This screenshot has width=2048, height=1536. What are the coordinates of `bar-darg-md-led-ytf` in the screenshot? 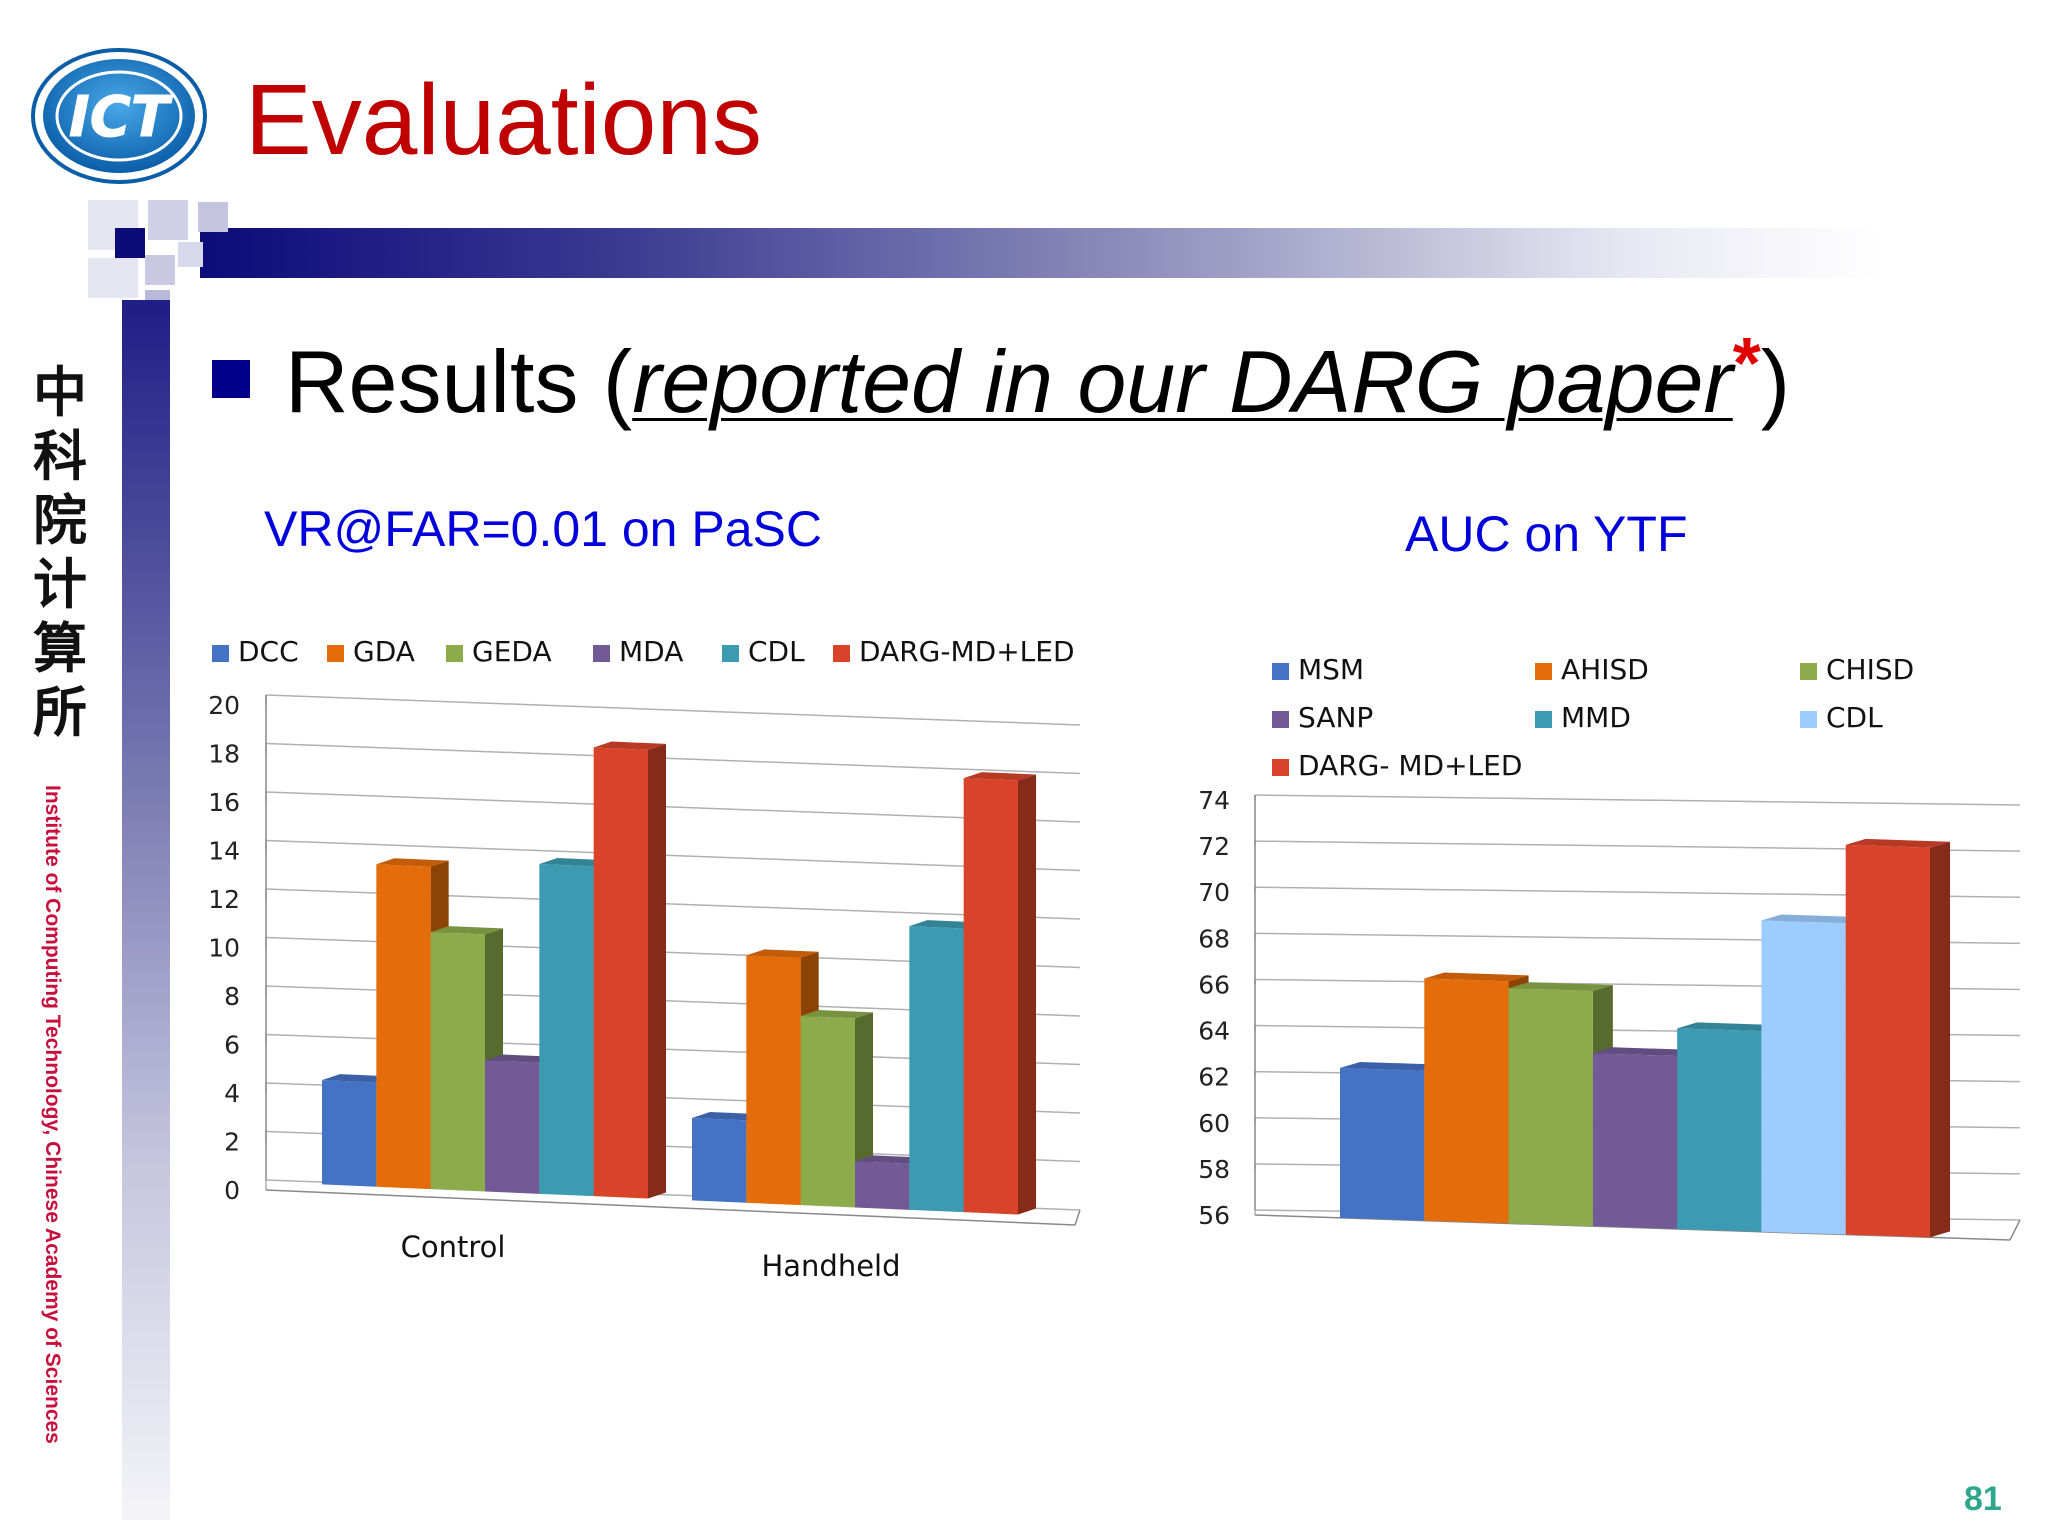 It's located at (1897, 1038).